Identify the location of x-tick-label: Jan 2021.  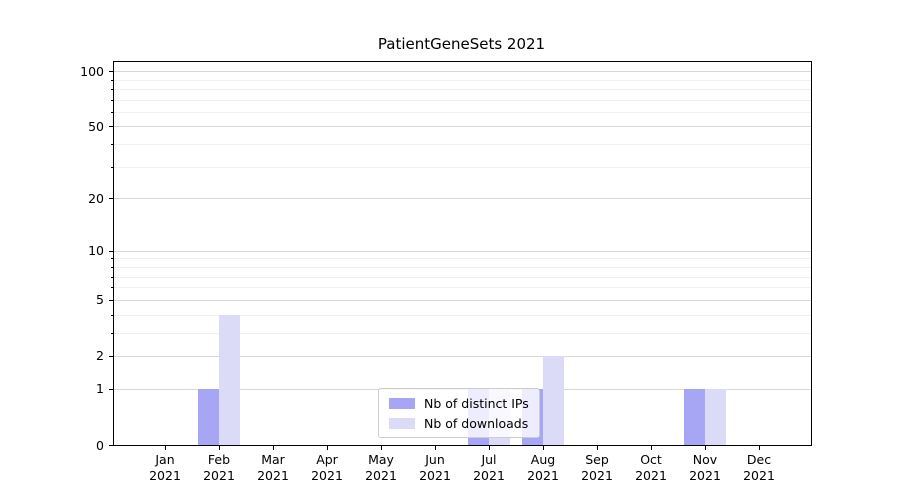
(165, 468).